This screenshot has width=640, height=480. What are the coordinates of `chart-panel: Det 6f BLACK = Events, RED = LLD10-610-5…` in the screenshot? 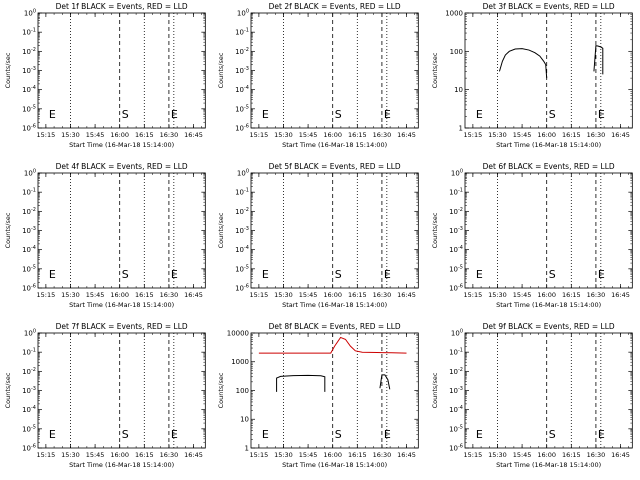 It's located at (532, 235).